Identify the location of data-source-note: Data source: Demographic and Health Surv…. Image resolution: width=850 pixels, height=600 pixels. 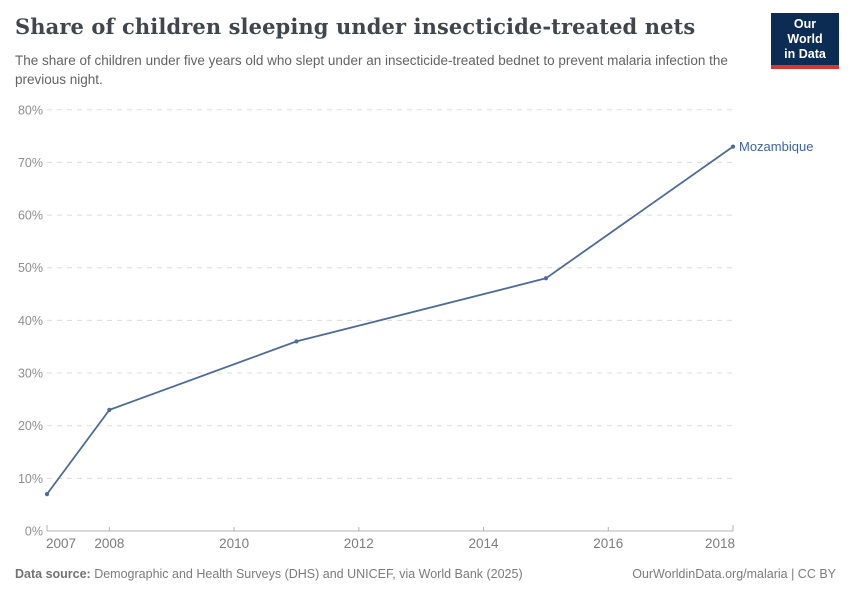
(269, 574).